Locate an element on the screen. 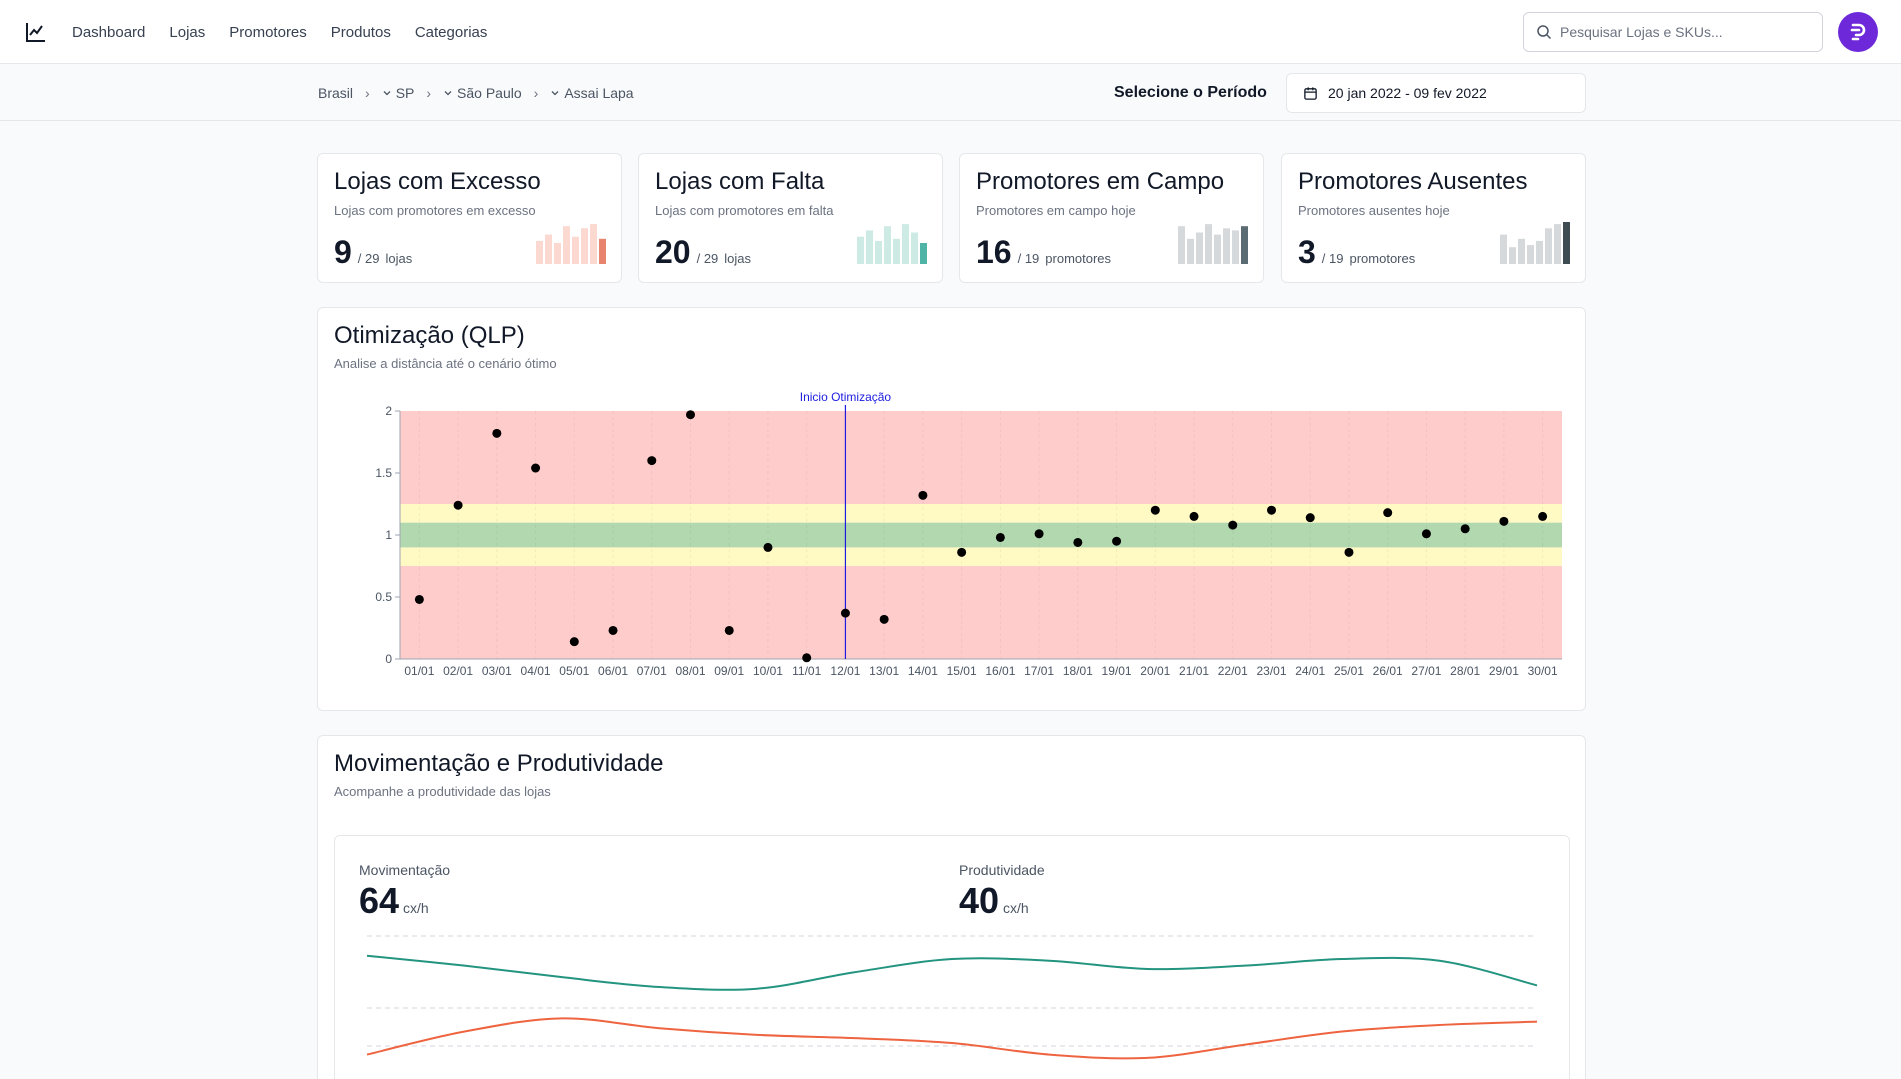 The height and width of the screenshot is (1079, 1901). kpi-value: 3 is located at coordinates (1307, 252).